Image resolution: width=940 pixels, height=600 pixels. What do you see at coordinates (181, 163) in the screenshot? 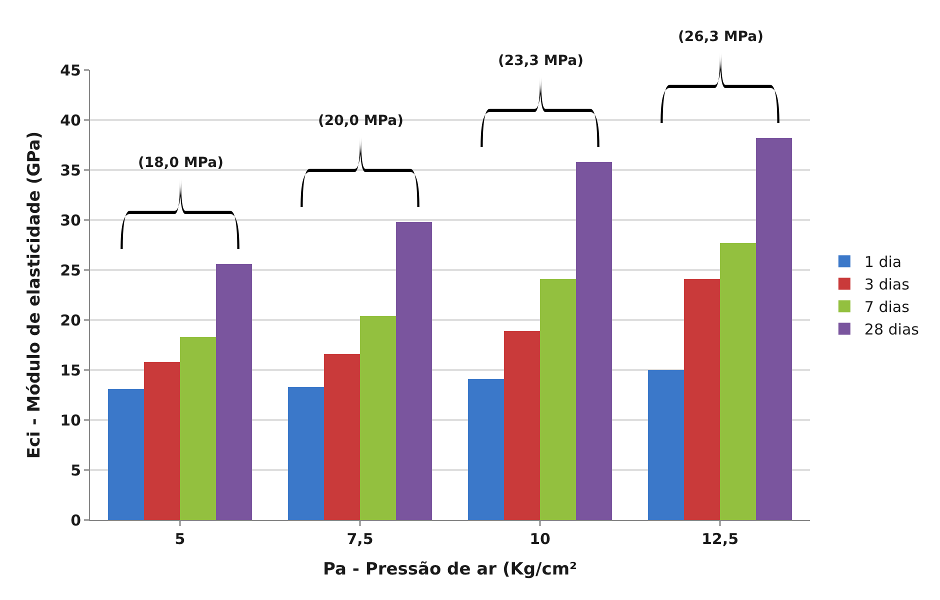
I see `annotation: (18,0 MPa)` at bounding box center [181, 163].